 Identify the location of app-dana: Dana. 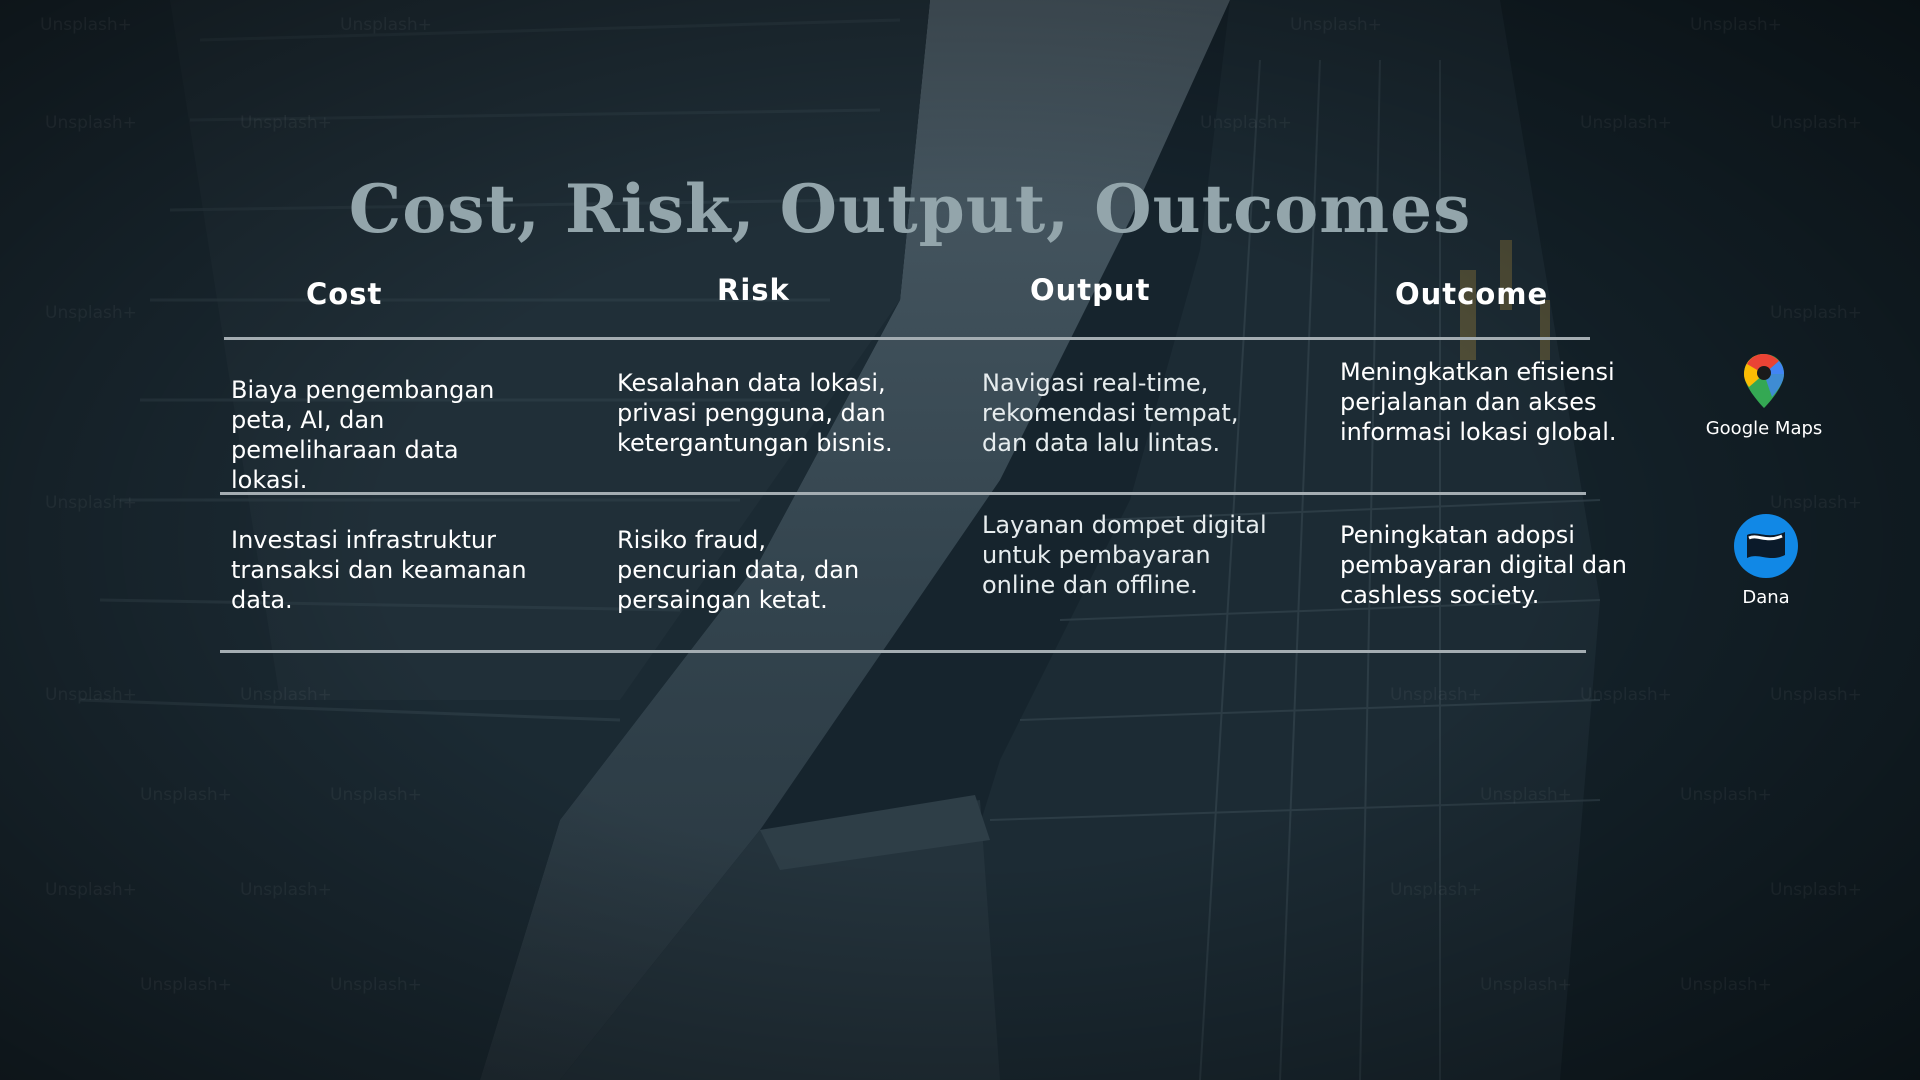
(1766, 560).